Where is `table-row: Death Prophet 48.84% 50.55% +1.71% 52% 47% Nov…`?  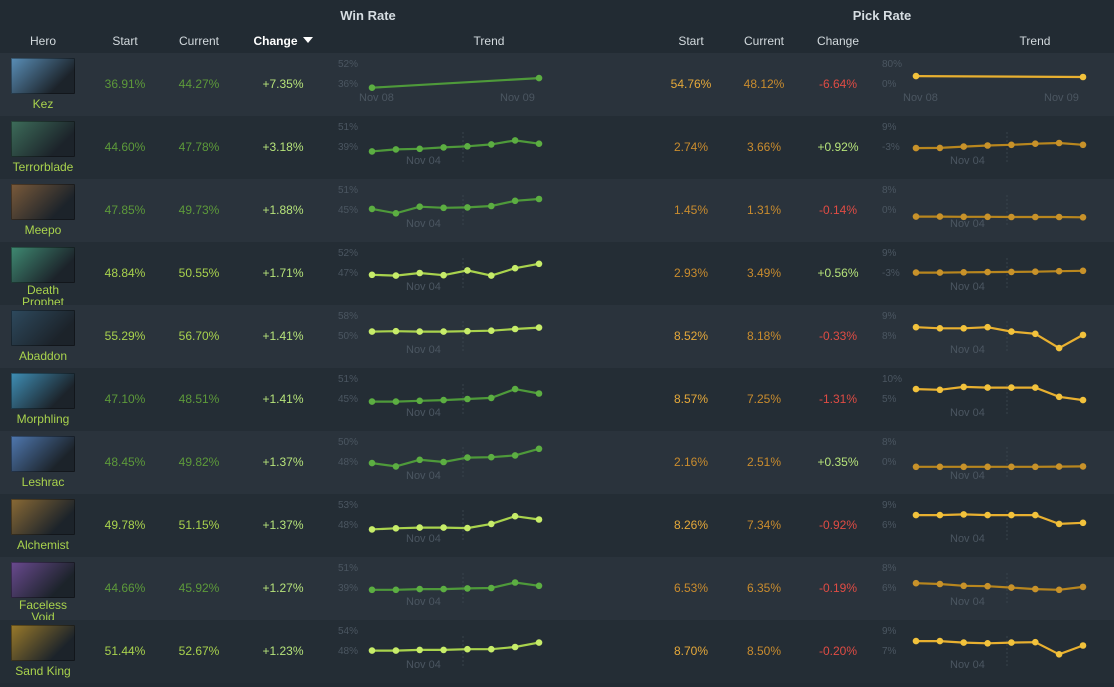
table-row: Death Prophet 48.84% 50.55% +1.71% 52% 47% Nov… is located at coordinates (557, 275).